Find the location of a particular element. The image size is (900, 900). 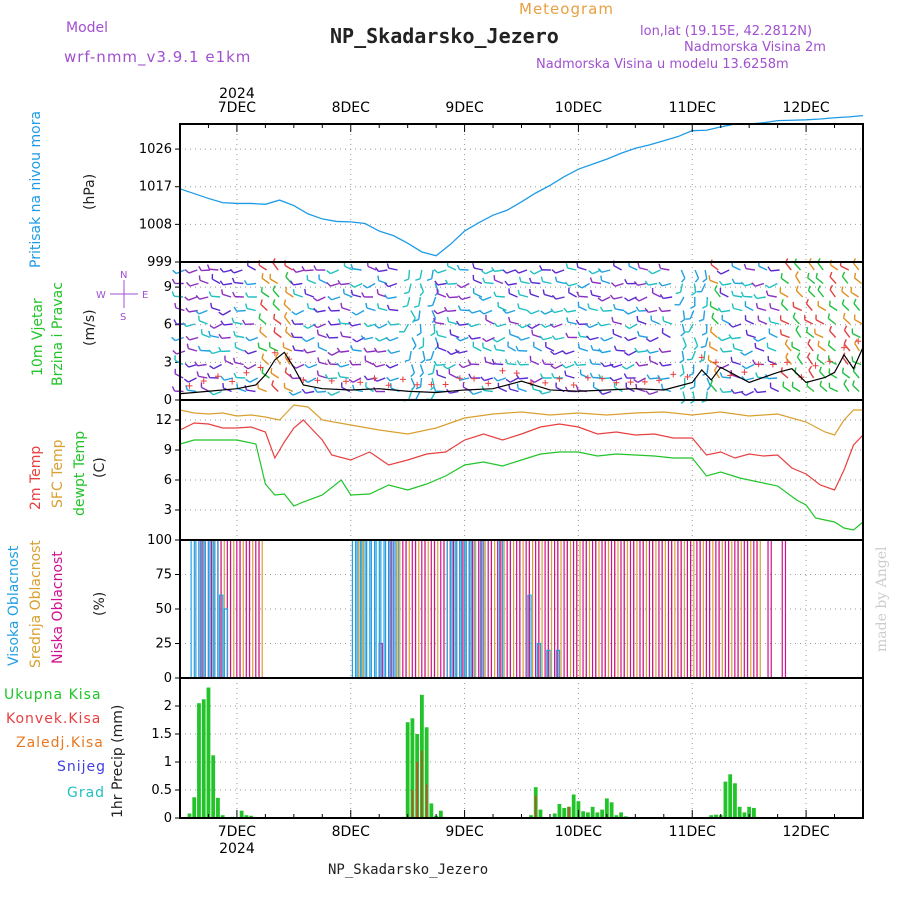

gust-marker is located at coordinates (417, 384).